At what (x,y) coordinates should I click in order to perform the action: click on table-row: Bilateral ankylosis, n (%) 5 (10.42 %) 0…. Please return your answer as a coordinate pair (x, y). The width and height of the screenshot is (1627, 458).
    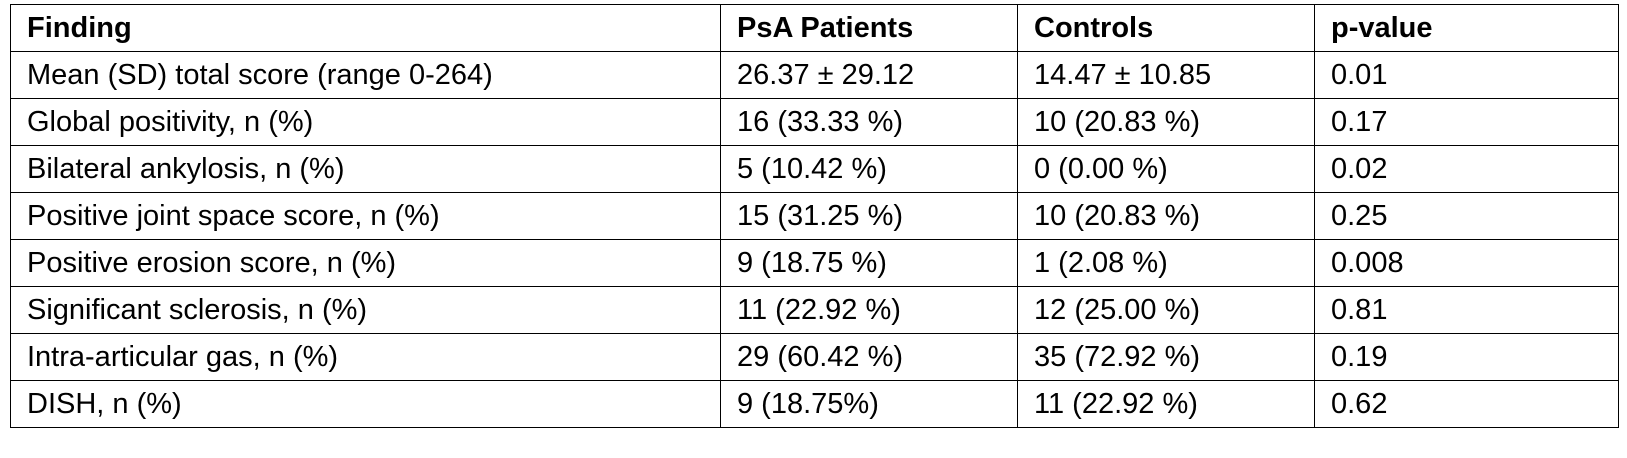
    Looking at the image, I should click on (814, 169).